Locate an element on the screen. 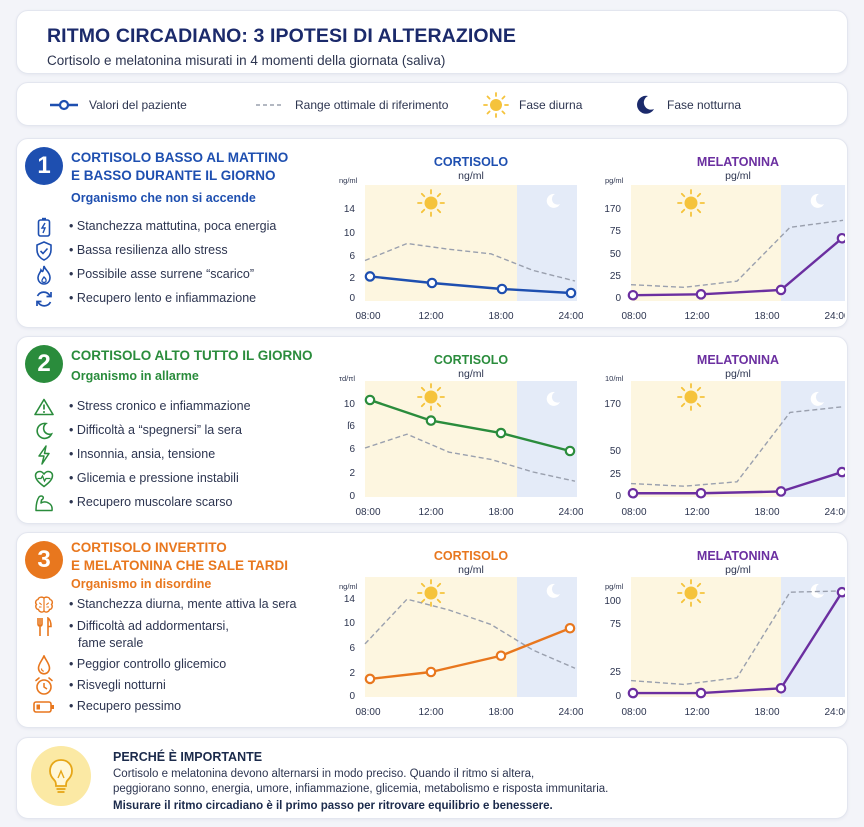 This screenshot has height=827, width=864. section-2-title: CORTISOLO ALTO TUTTO IL GIORNO is located at coordinates (192, 356).